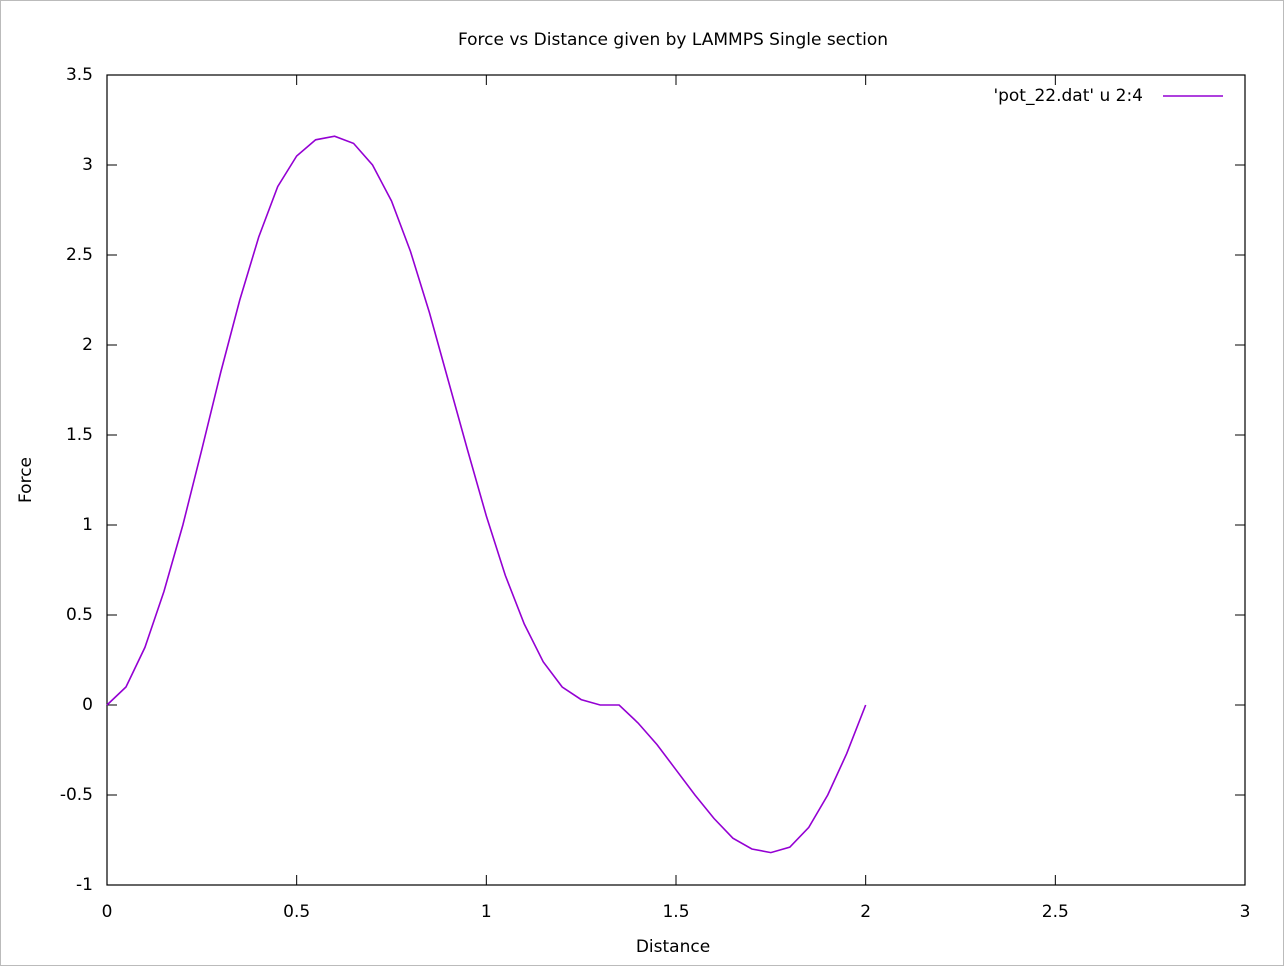 This screenshot has width=1284, height=966. I want to click on x-tick-label: 2.5, so click(1055, 912).